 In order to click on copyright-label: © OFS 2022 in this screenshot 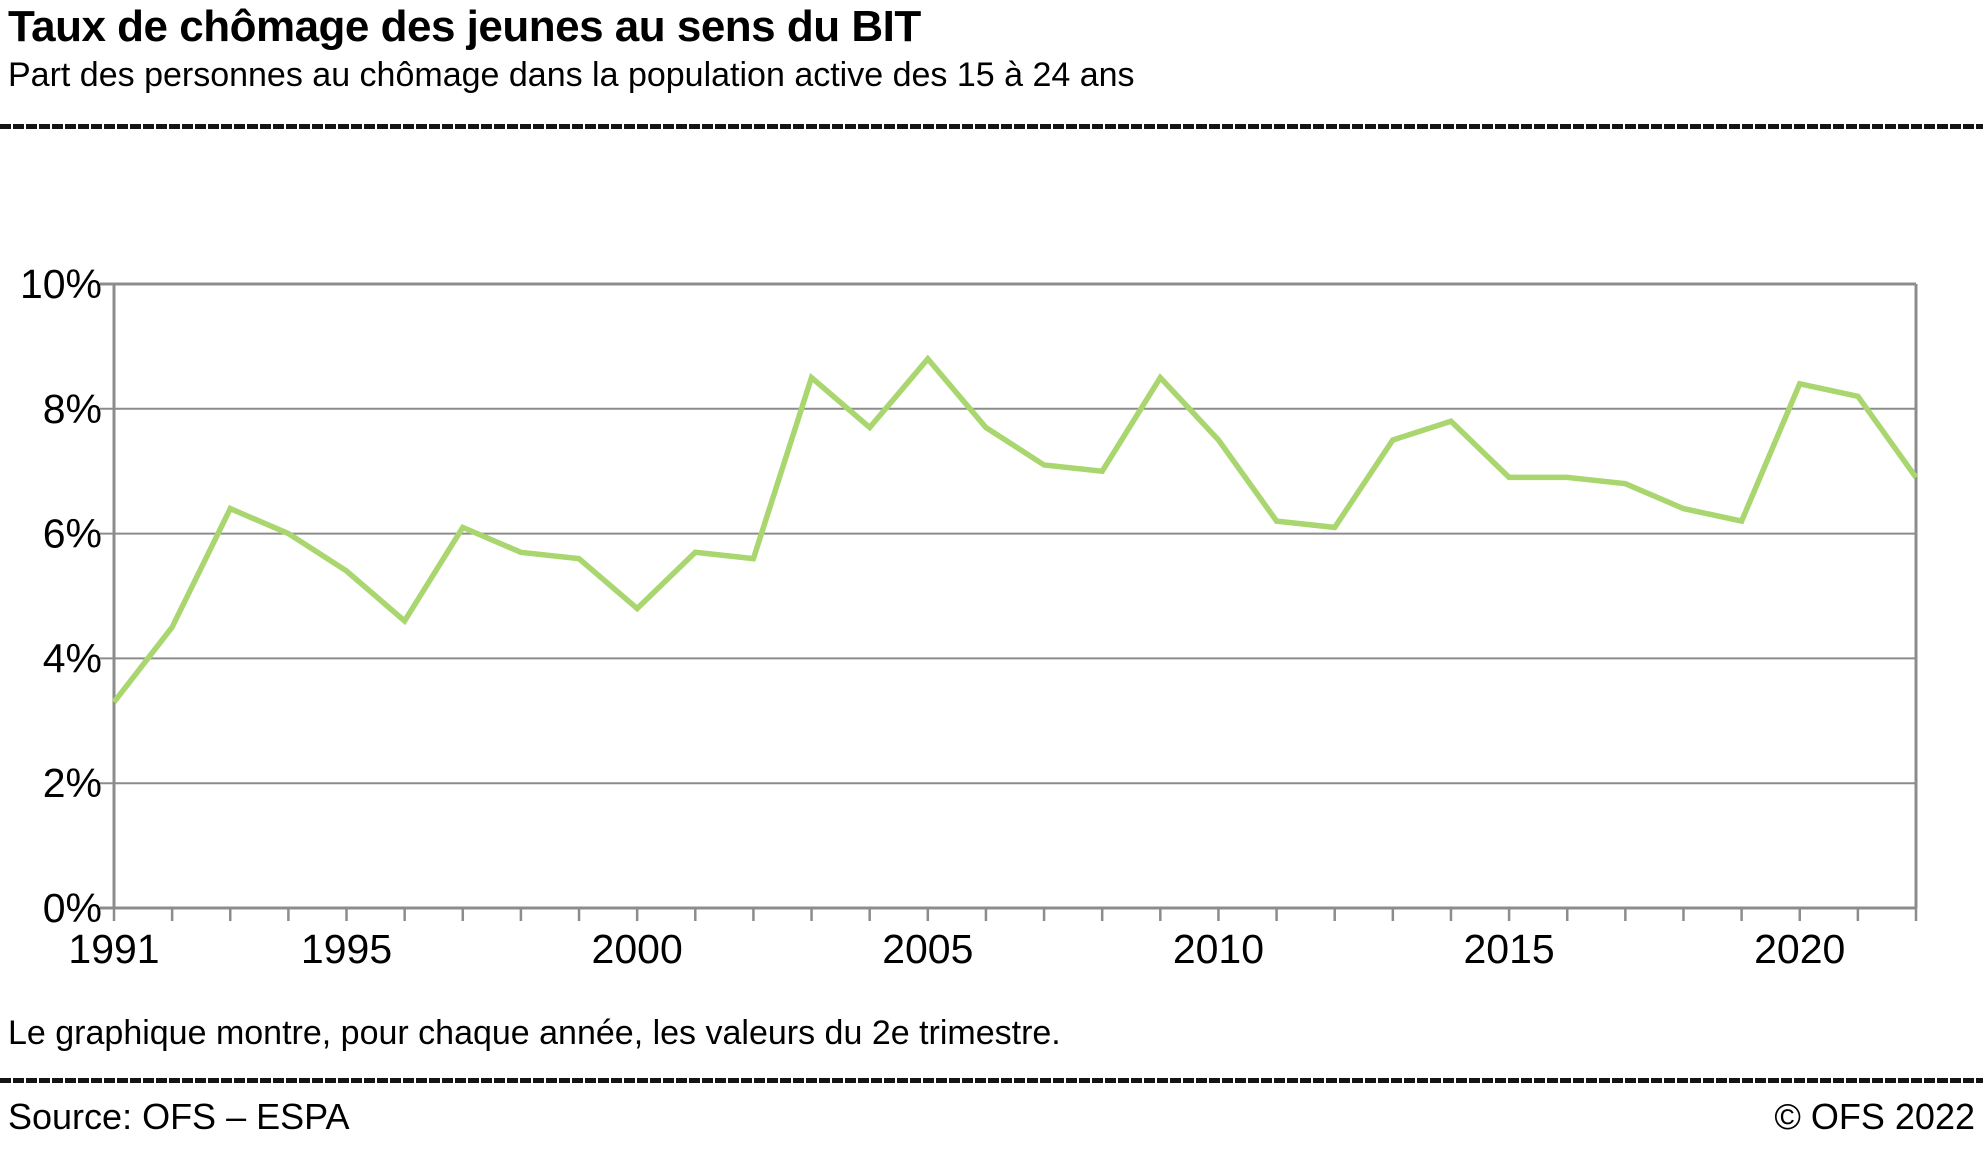, I will do `click(1874, 1116)`.